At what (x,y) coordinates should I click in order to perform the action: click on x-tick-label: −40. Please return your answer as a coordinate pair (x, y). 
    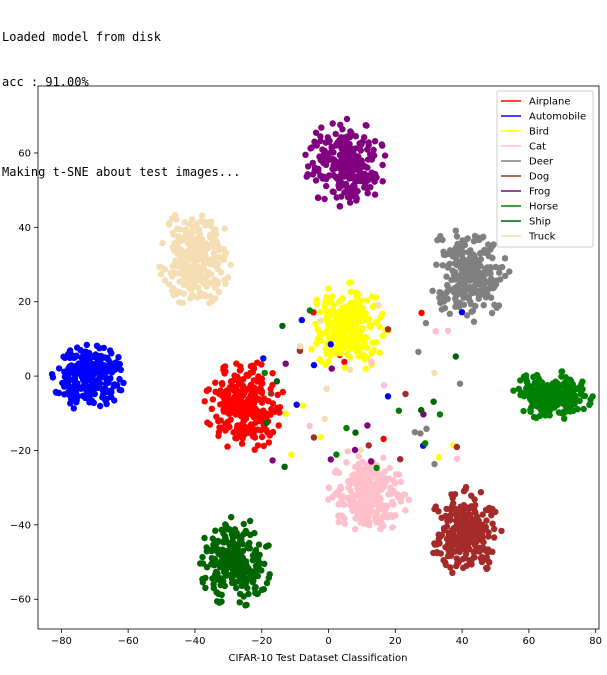
    Looking at the image, I should click on (194, 641).